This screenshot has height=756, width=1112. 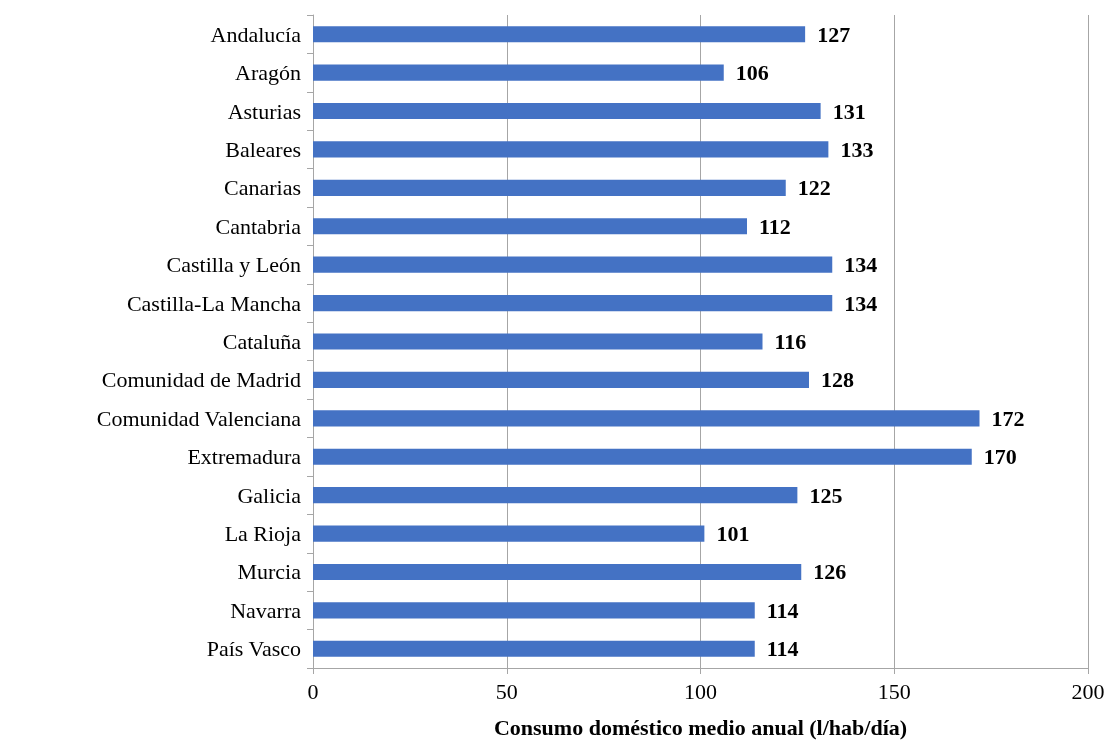 I want to click on y-tick-label: Castilla-La Mancha, so click(x=214, y=303).